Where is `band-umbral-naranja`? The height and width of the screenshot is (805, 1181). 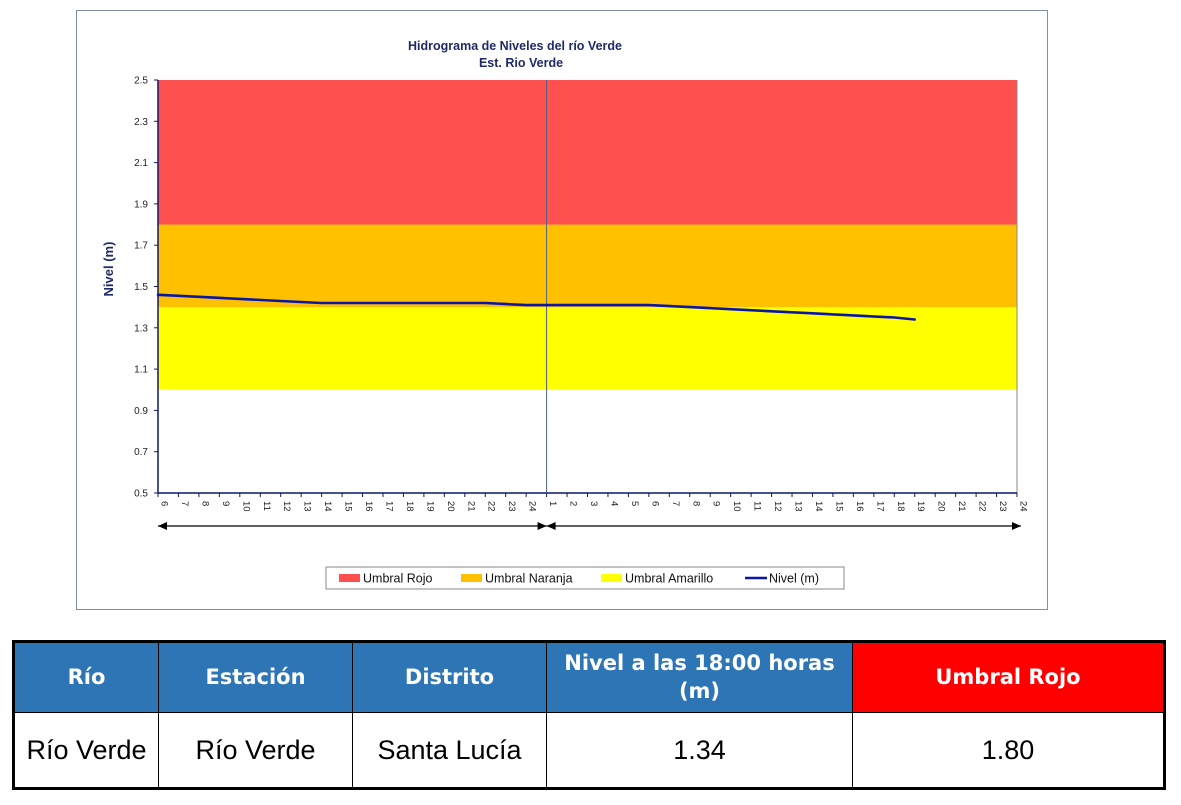
band-umbral-naranja is located at coordinates (587, 266).